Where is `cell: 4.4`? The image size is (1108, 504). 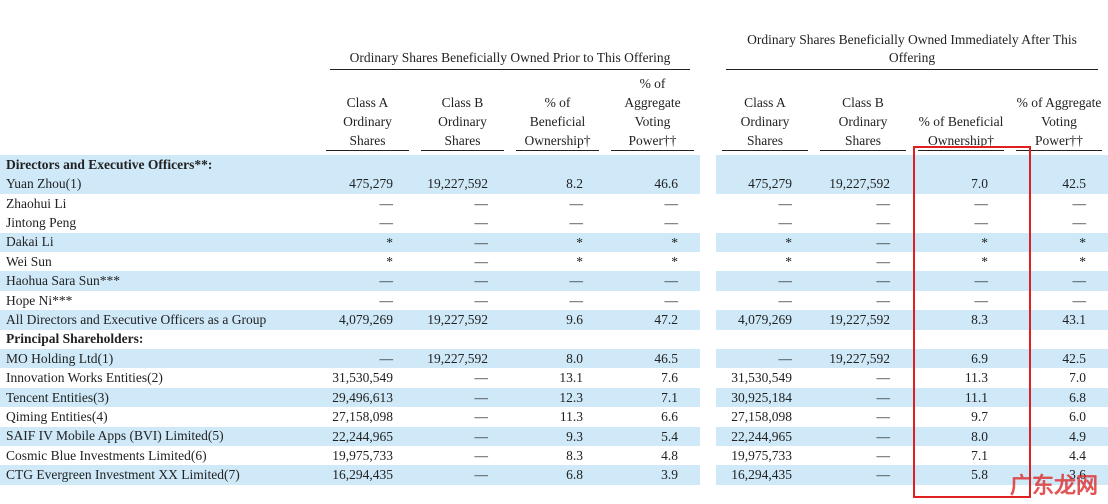 cell: 4.4 is located at coordinates (1078, 456).